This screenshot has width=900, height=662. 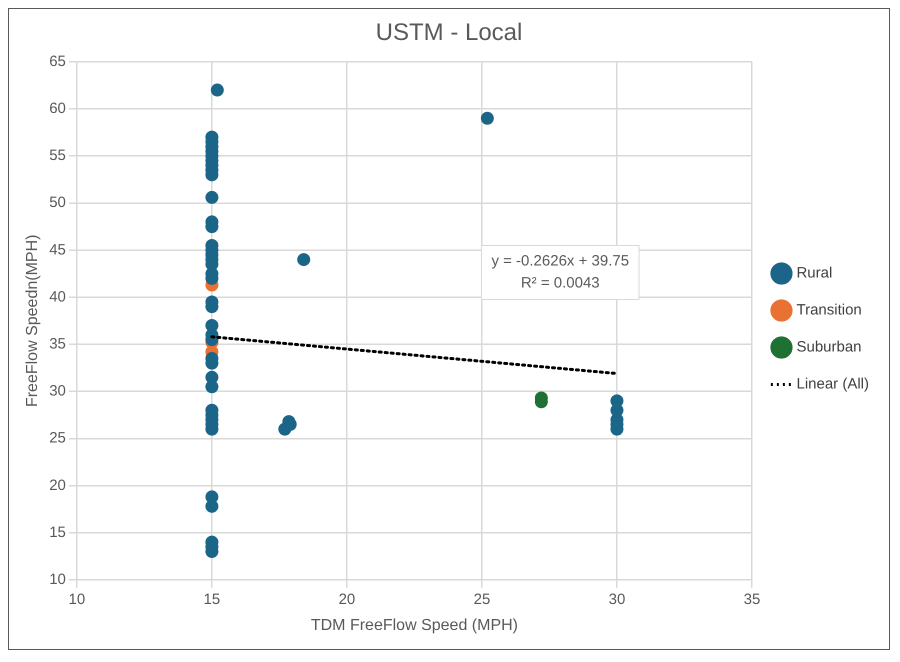 What do you see at coordinates (57, 438) in the screenshot?
I see `y-tick-label: 25` at bounding box center [57, 438].